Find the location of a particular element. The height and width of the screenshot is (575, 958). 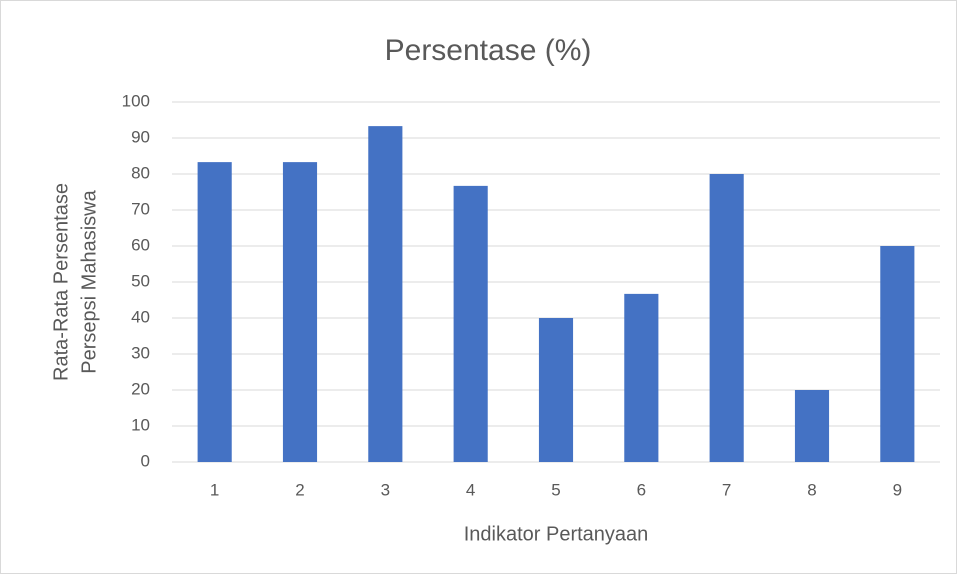

x-tick-label: 5 is located at coordinates (555, 489).